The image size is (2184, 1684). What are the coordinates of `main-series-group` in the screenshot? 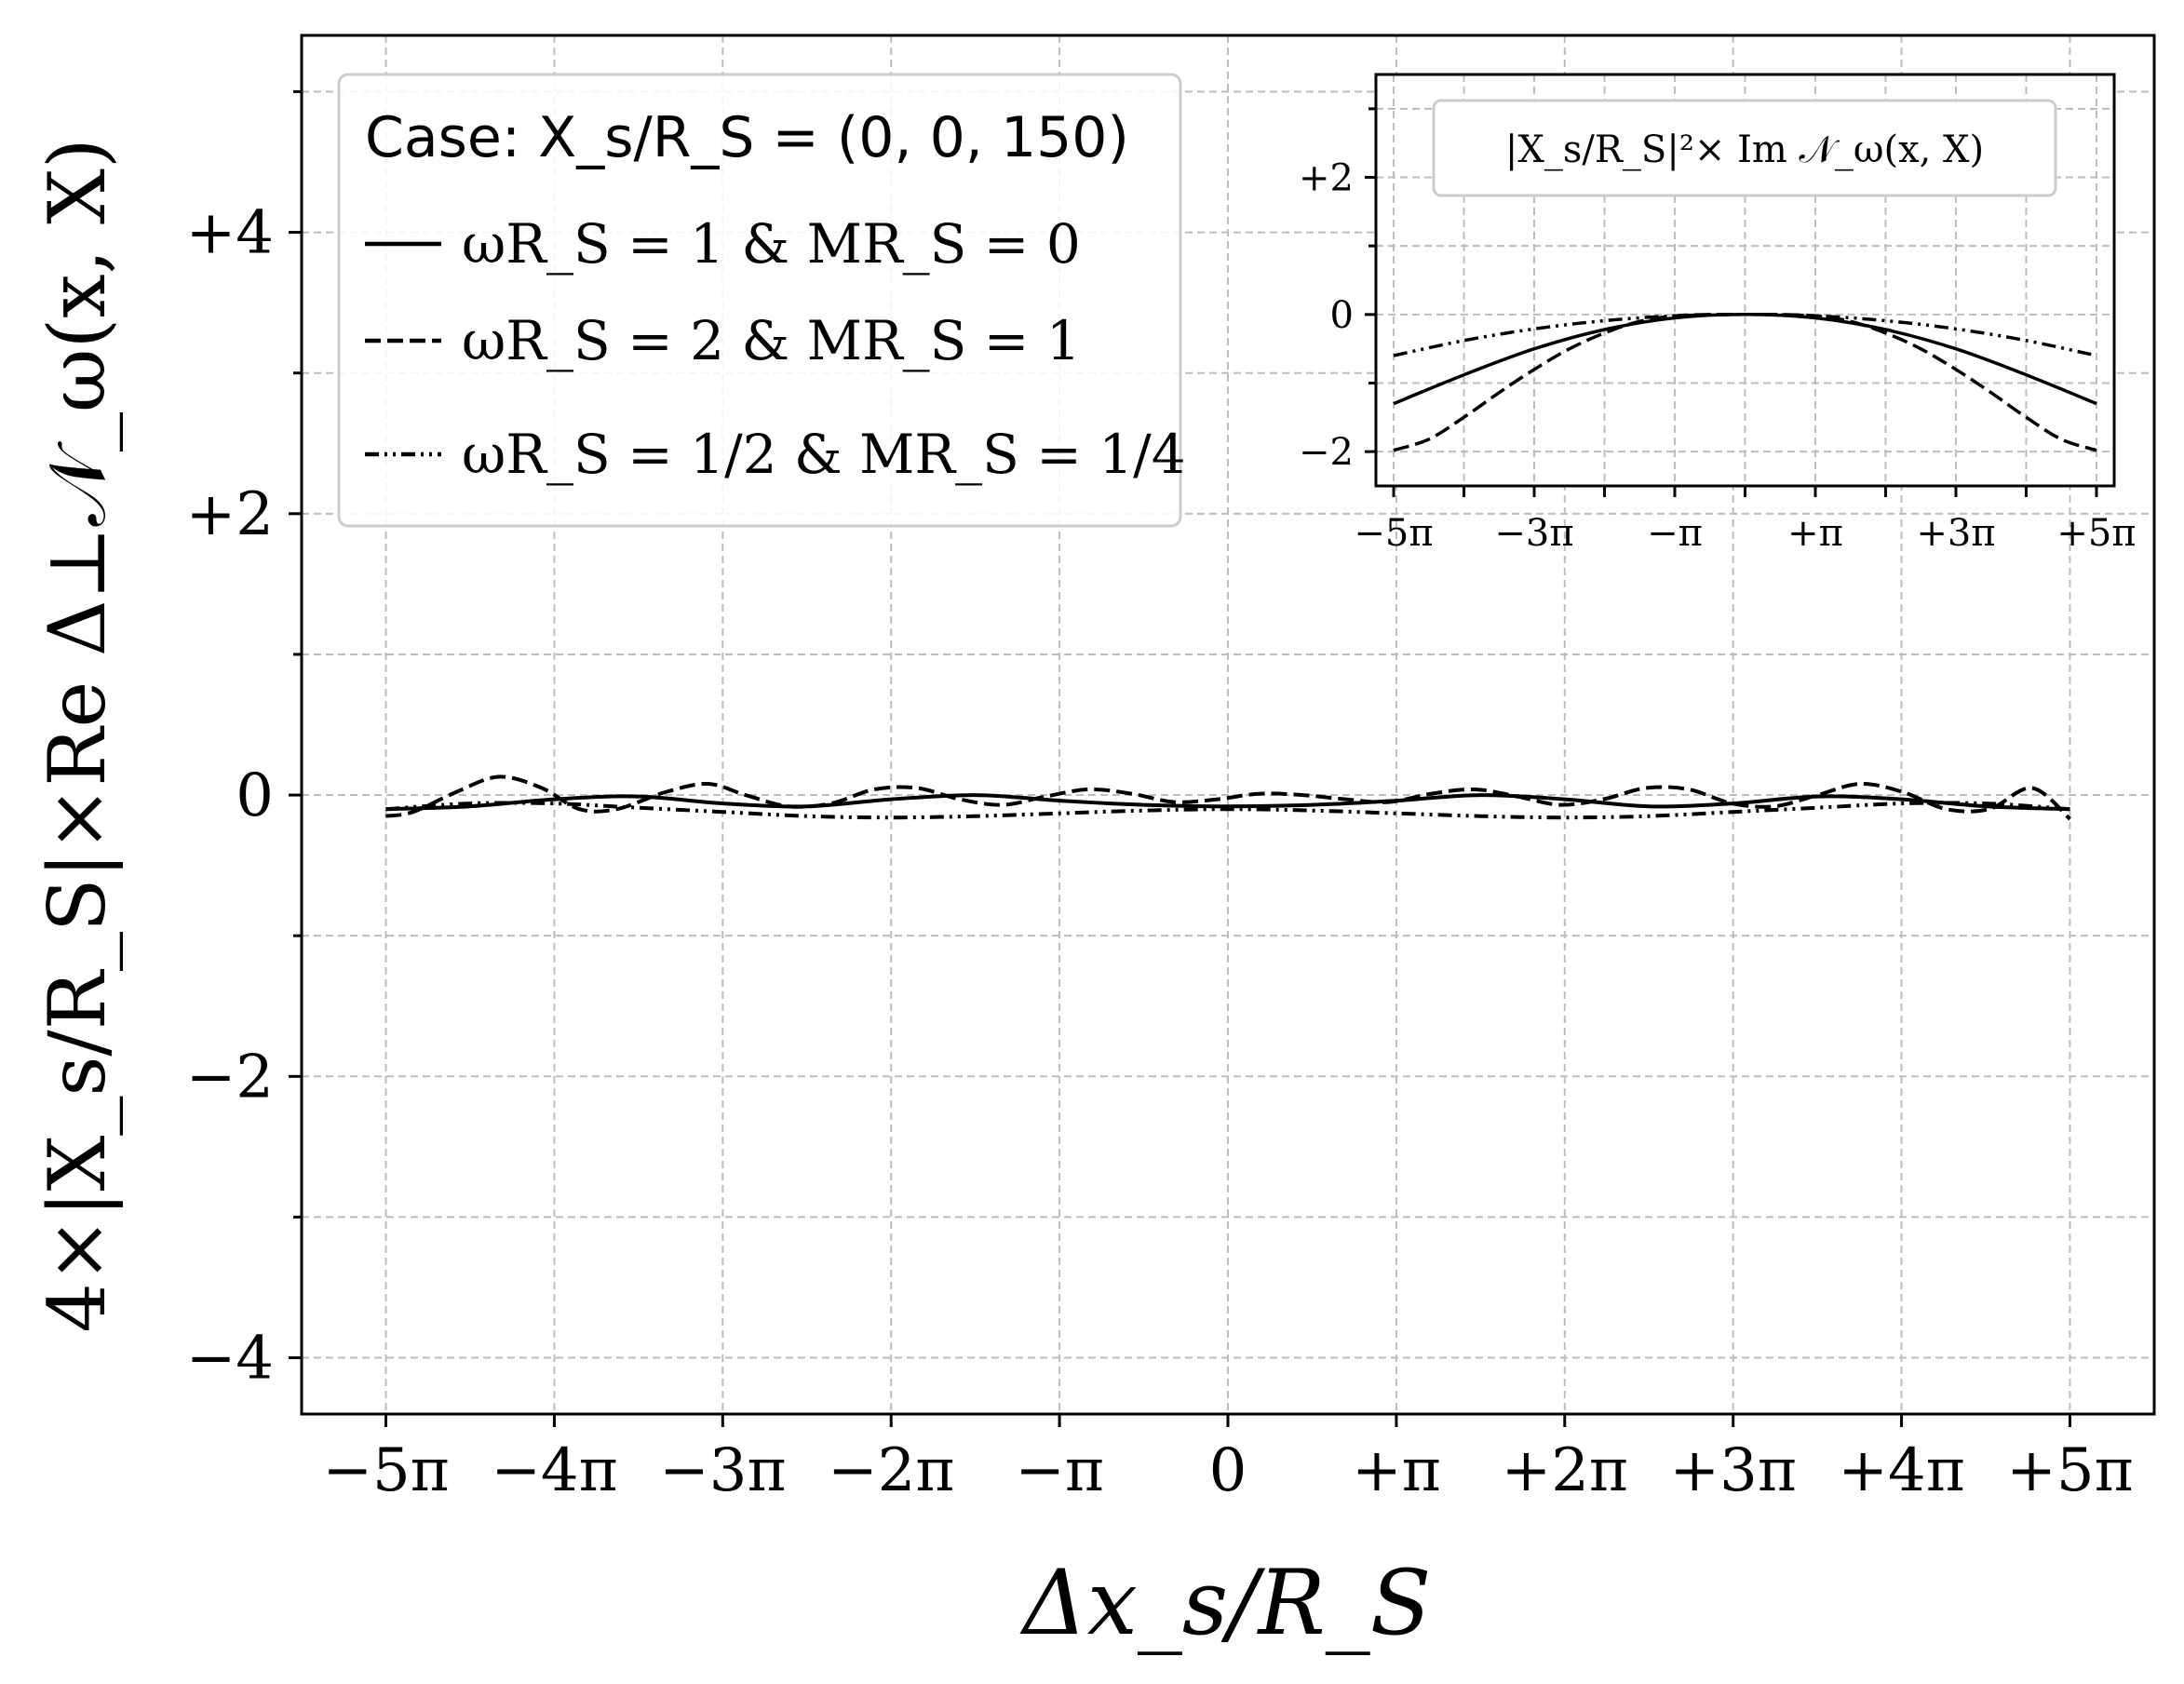 It's located at (1228, 798).